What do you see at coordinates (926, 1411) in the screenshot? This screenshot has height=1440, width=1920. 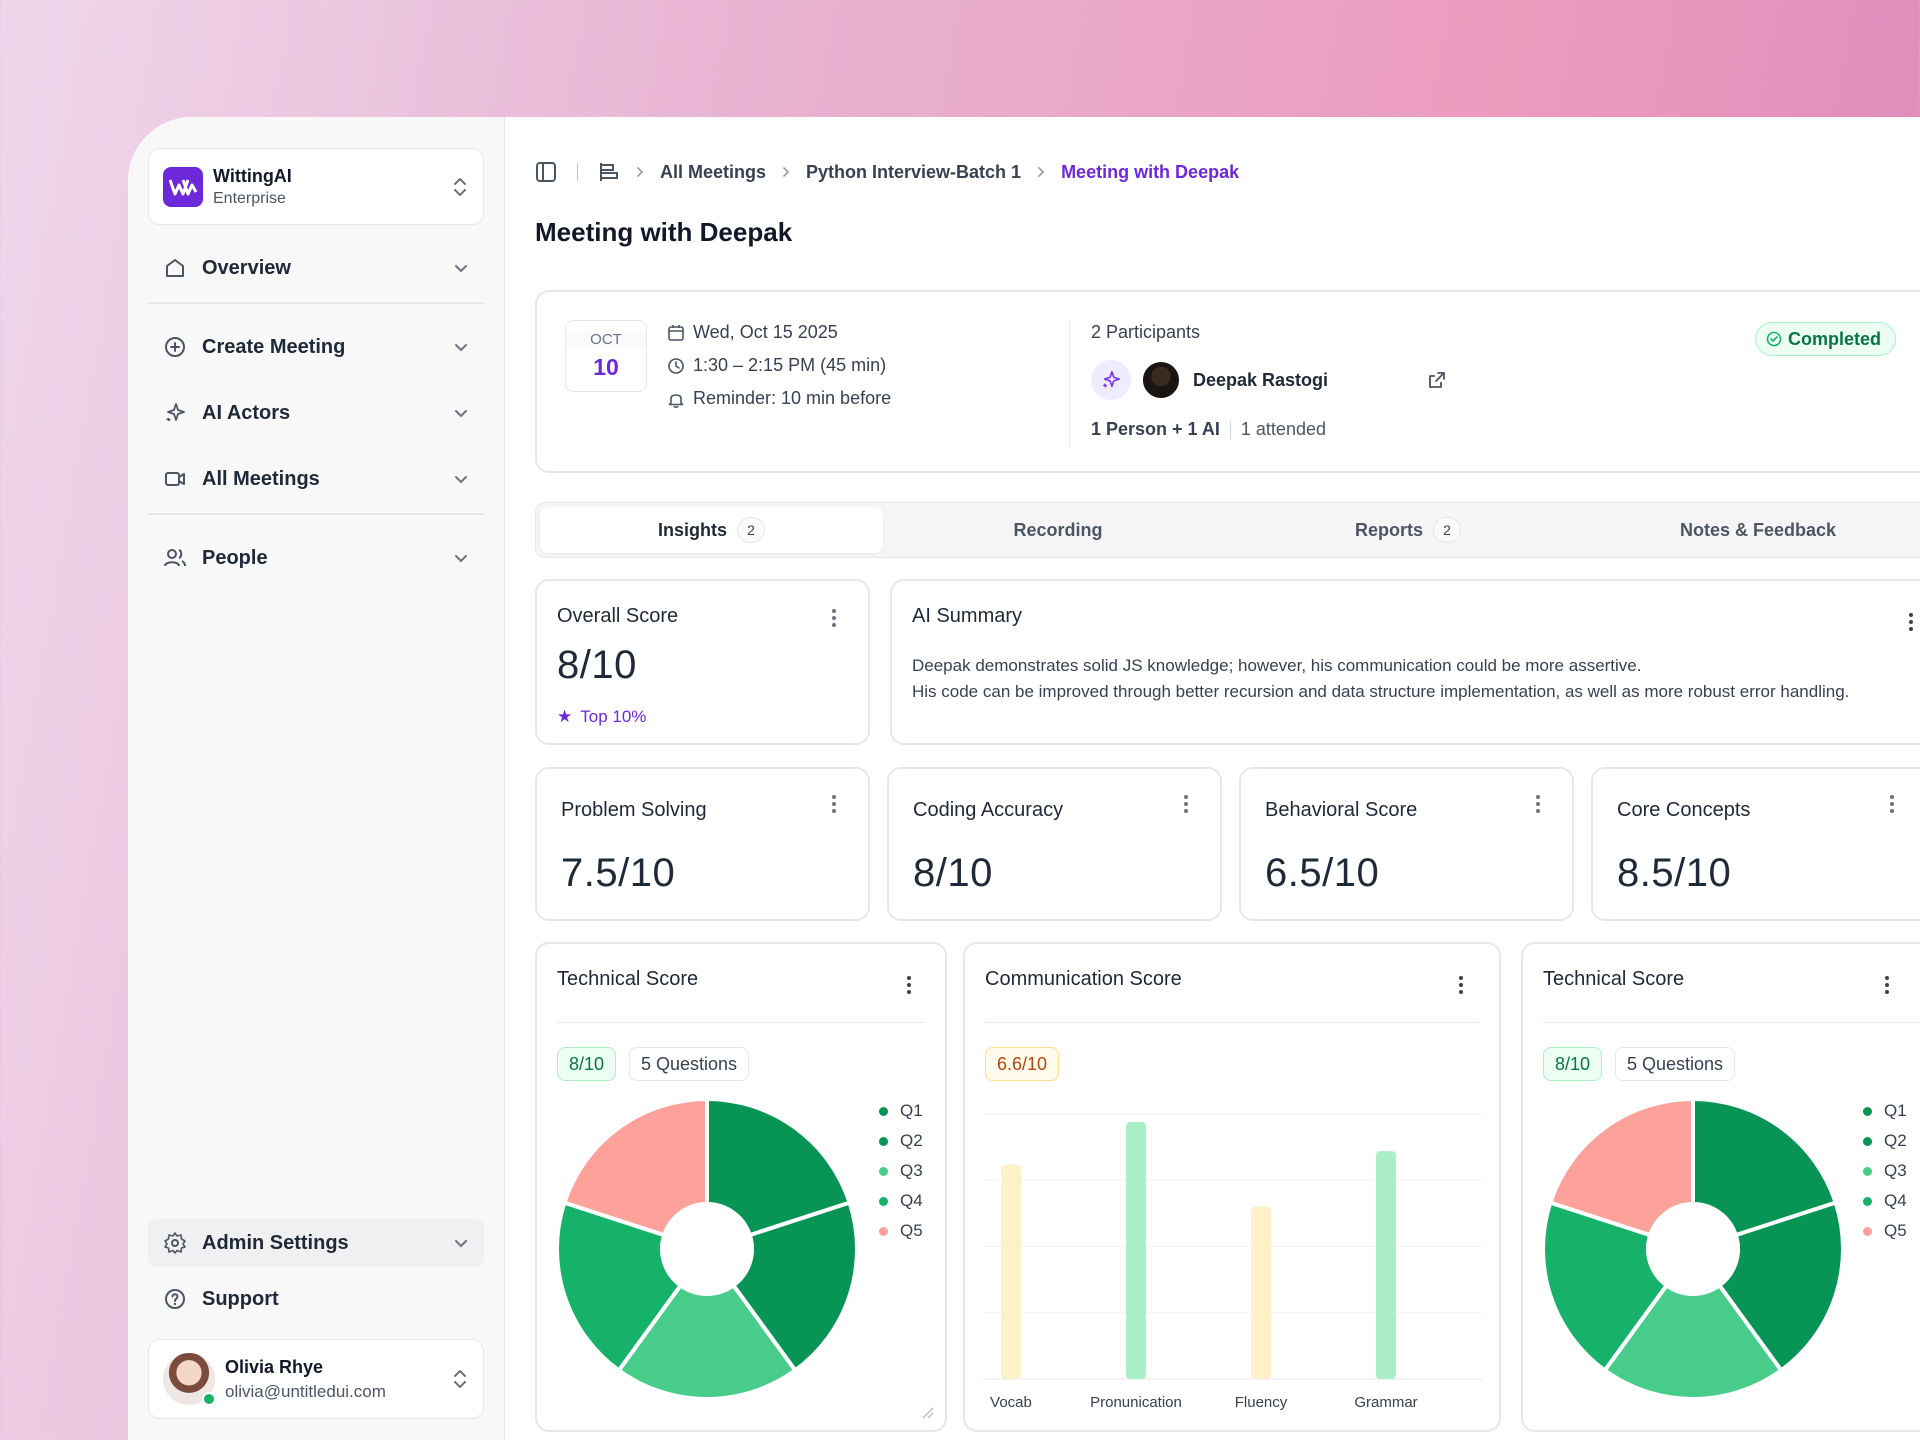 I see `resize-handle-icon` at bounding box center [926, 1411].